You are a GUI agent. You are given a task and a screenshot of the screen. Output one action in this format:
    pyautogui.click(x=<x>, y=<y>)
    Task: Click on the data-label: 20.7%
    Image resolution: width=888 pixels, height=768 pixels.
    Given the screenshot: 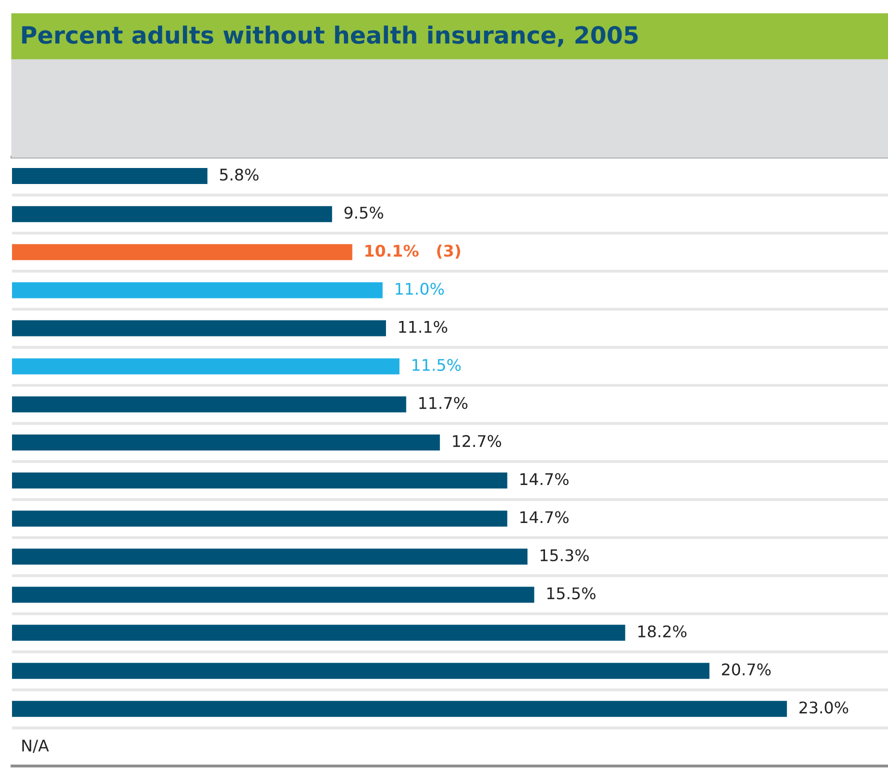 What is the action you would take?
    pyautogui.click(x=746, y=669)
    